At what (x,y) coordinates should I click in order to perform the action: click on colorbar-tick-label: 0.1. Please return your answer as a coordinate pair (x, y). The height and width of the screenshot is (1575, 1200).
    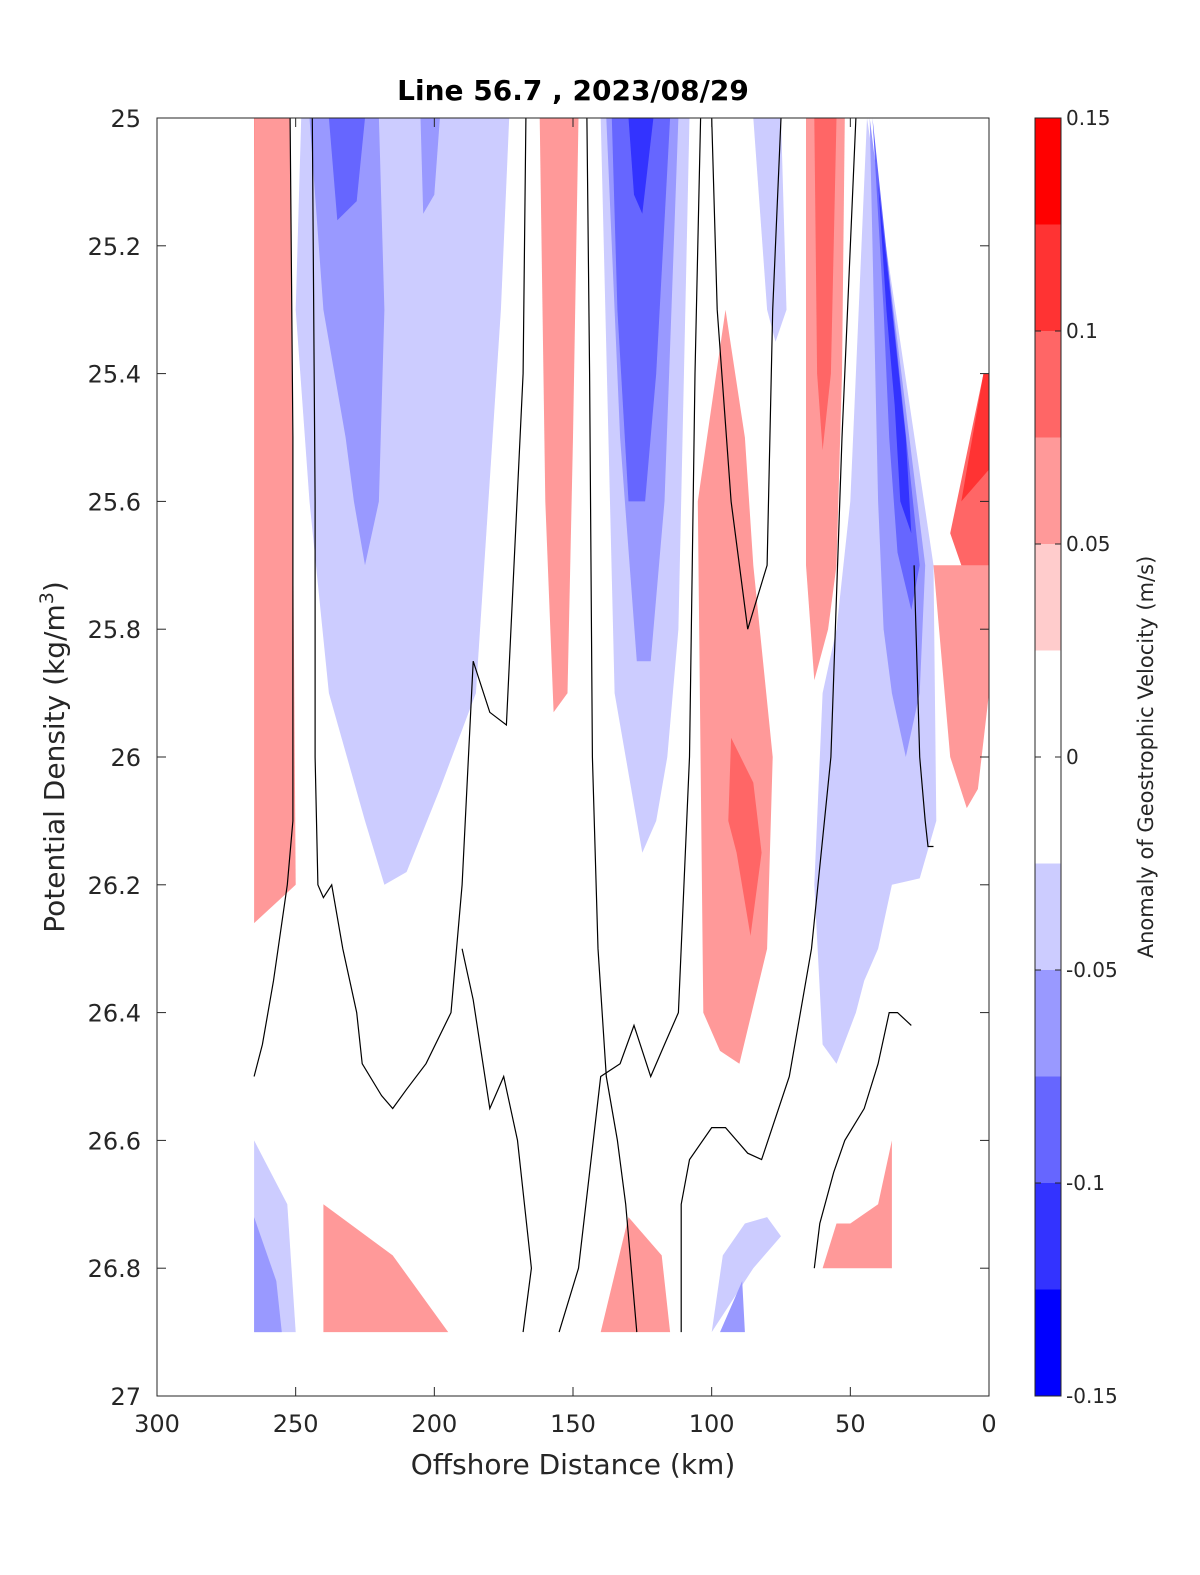
    Looking at the image, I should click on (1082, 331).